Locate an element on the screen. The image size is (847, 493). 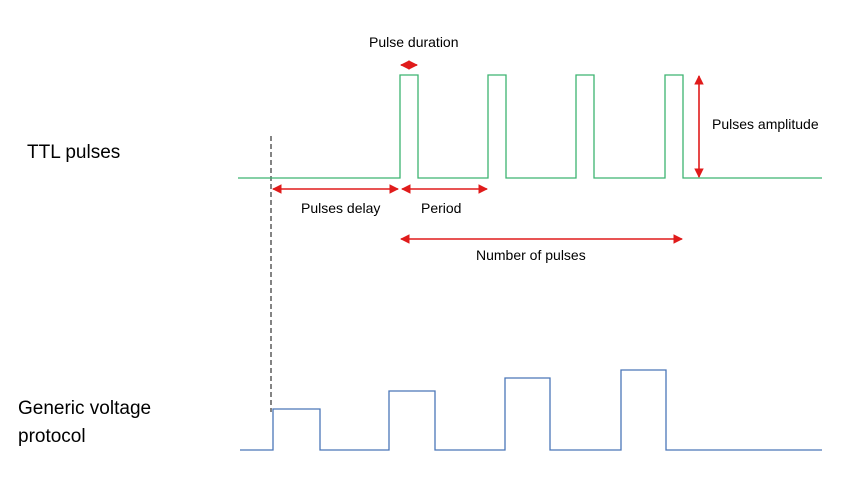
ttl-pulses-label: TTL pulses is located at coordinates (73, 152).